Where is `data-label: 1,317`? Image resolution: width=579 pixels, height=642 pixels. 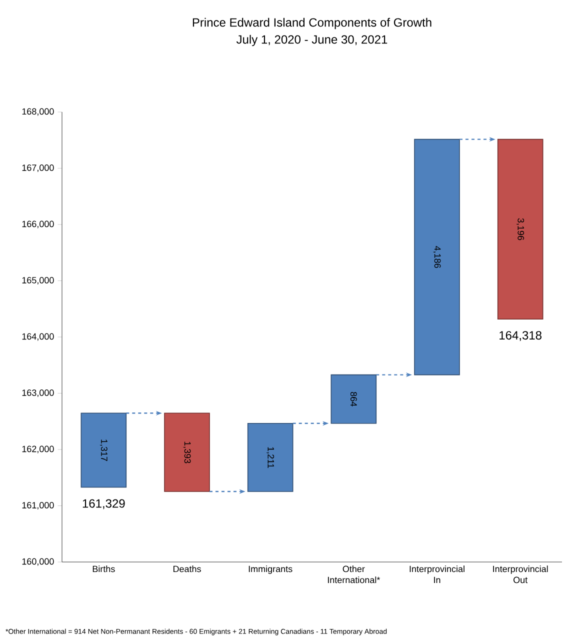 data-label: 1,317 is located at coordinates (104, 450).